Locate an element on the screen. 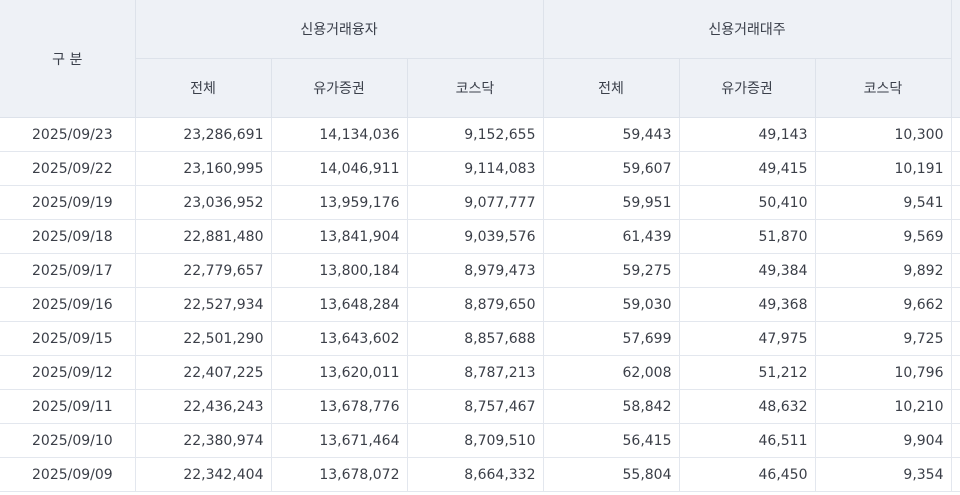 This screenshot has width=960, height=495. loan-total-cell: 22,436,243 is located at coordinates (203, 406).